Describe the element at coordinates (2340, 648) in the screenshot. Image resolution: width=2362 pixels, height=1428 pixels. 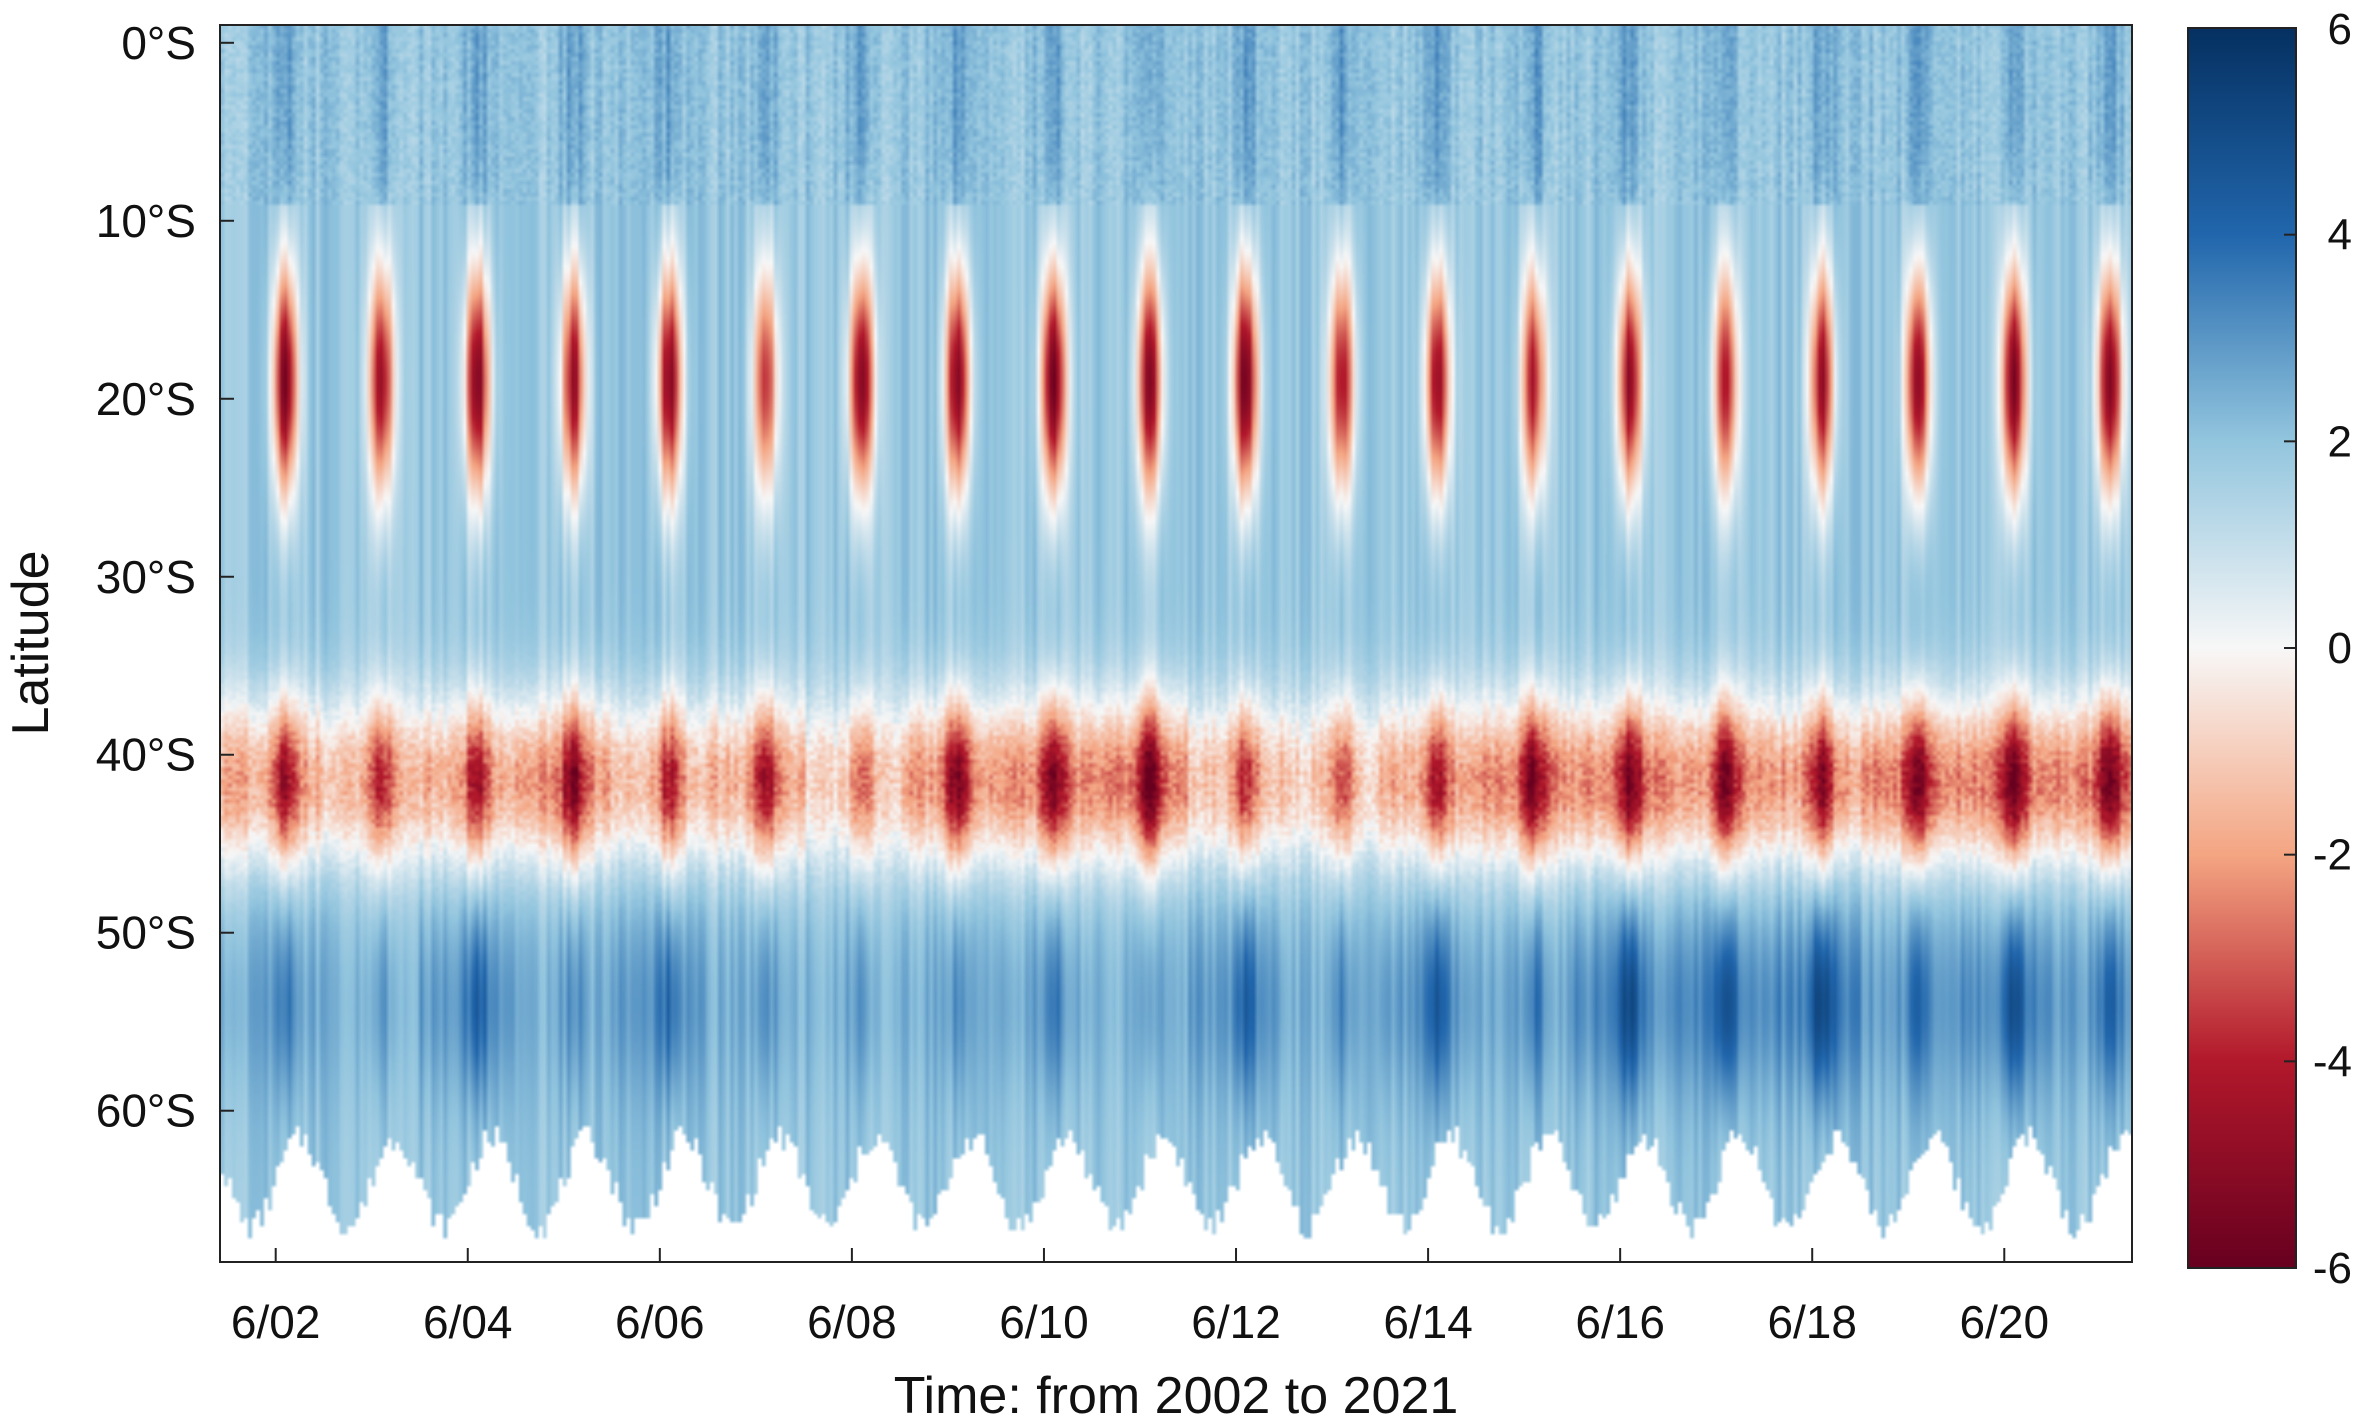
I see `colorbar-tick-label: 0` at that location.